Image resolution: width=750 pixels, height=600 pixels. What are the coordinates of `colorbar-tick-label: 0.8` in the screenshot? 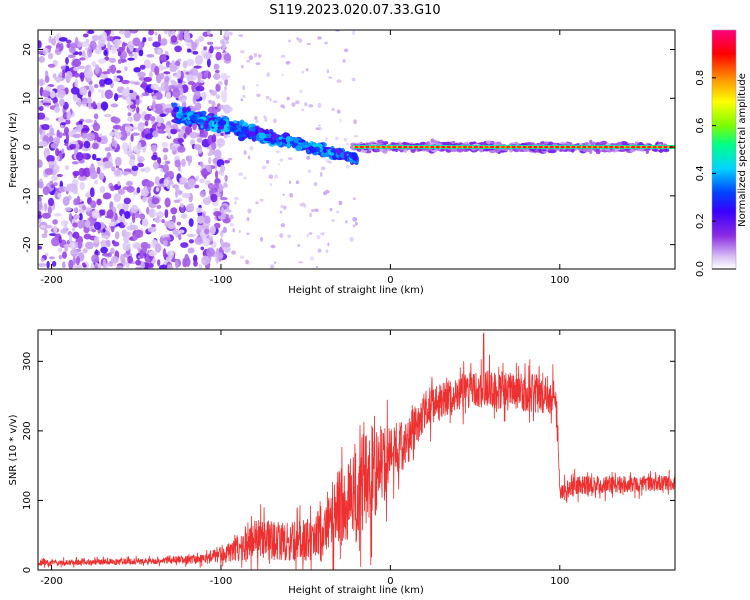 It's located at (700, 78).